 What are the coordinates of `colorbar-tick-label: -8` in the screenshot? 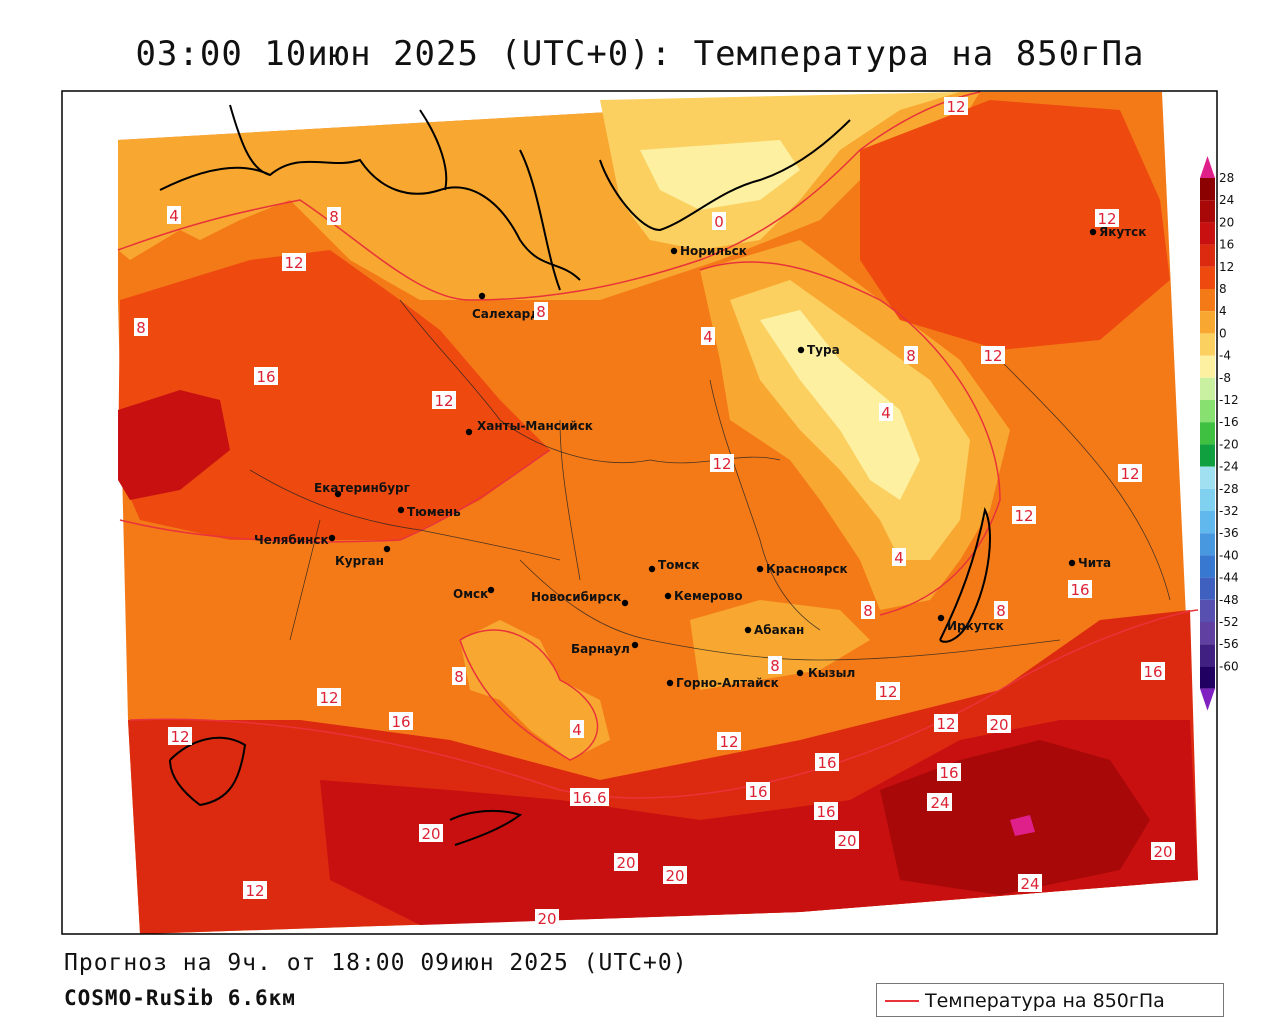 It's located at (1225, 378).